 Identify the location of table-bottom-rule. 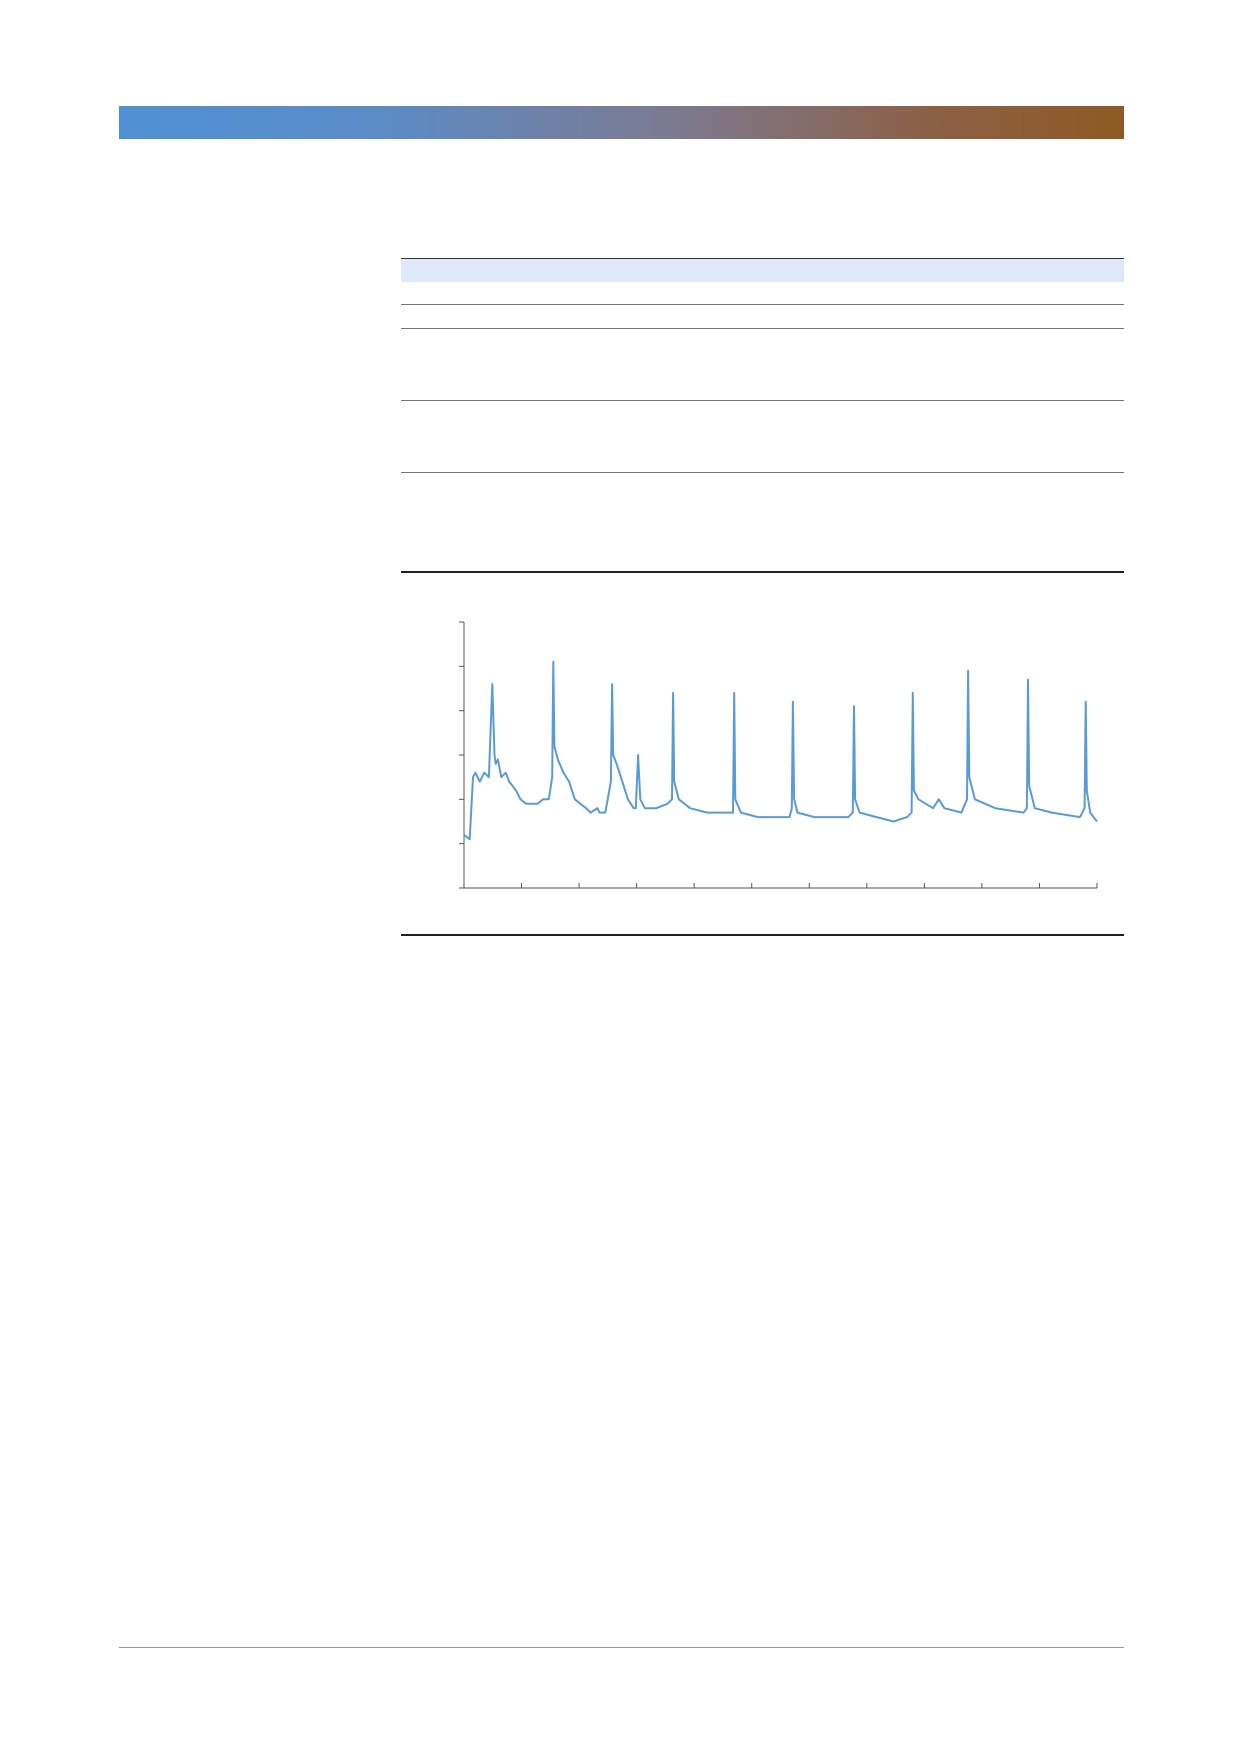
(762, 572).